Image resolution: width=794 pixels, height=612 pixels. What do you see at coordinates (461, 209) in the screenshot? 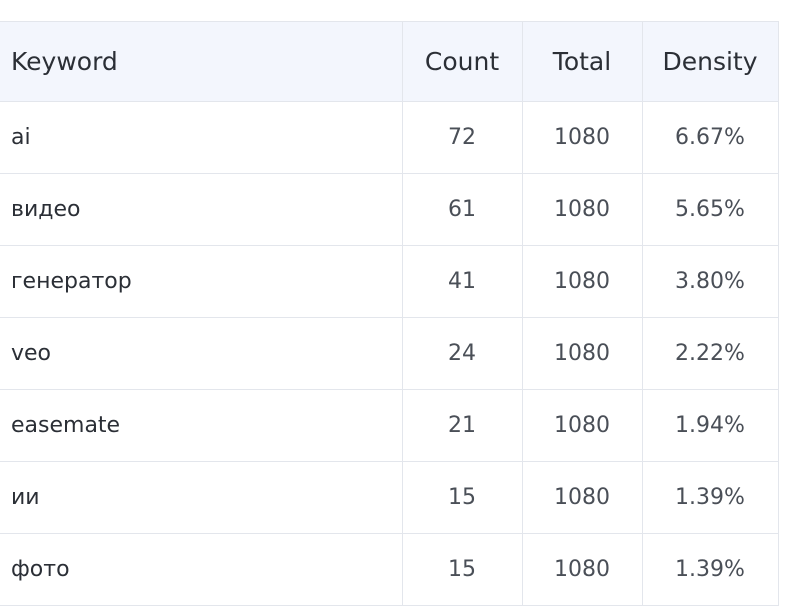
I see `count-cell: 61` at bounding box center [461, 209].